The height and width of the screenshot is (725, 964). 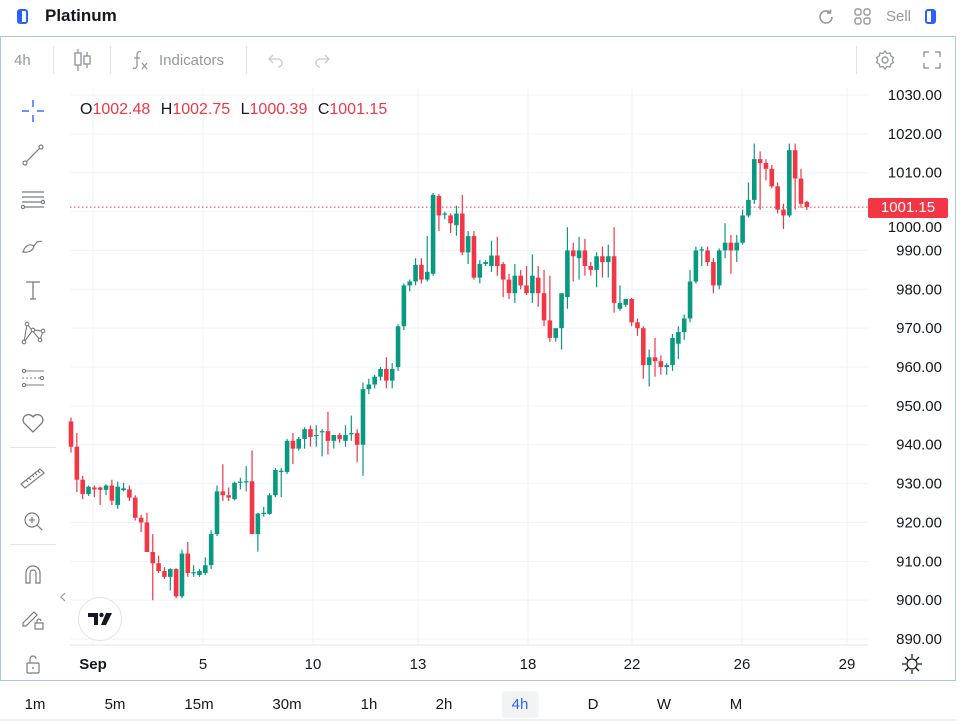 I want to click on zoom-in-tool, so click(x=33, y=521).